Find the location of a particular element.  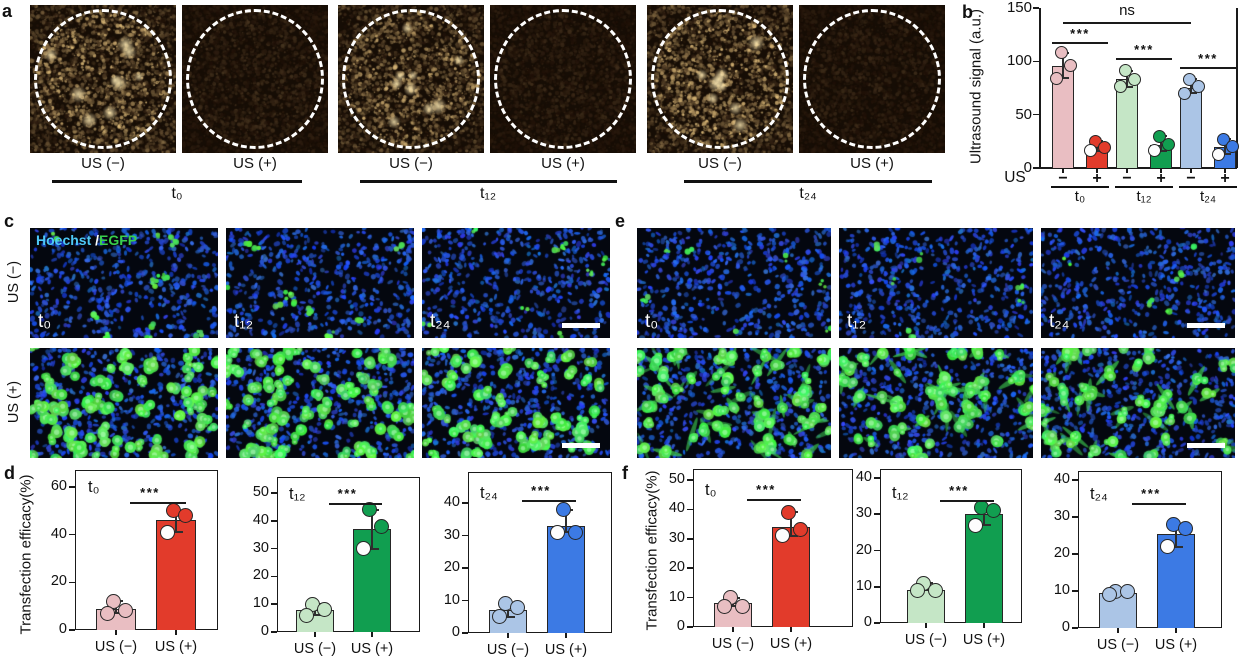

y-tick-label: 60 is located at coordinates (58, 486).